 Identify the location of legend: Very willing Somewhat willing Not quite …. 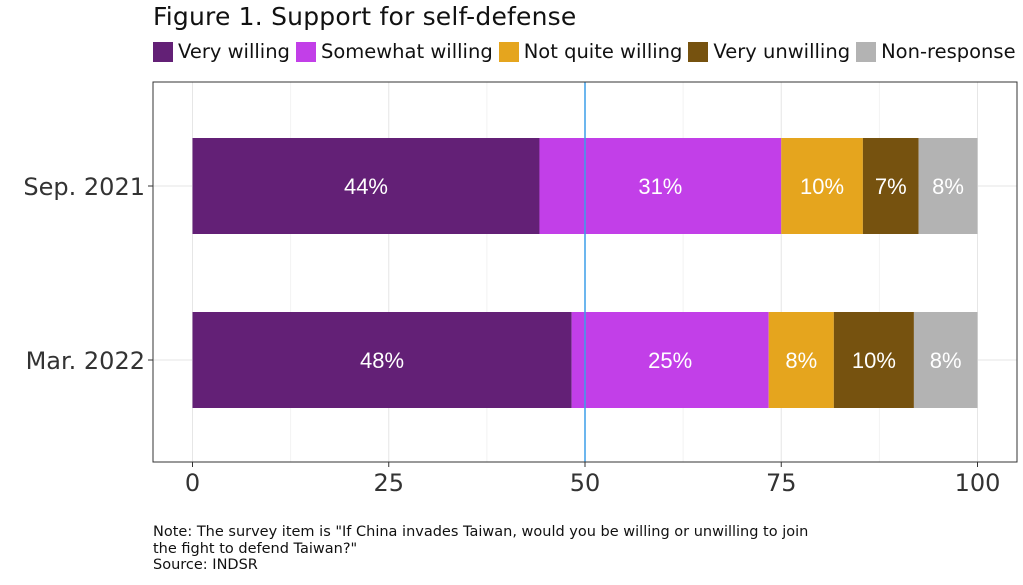
(587, 51).